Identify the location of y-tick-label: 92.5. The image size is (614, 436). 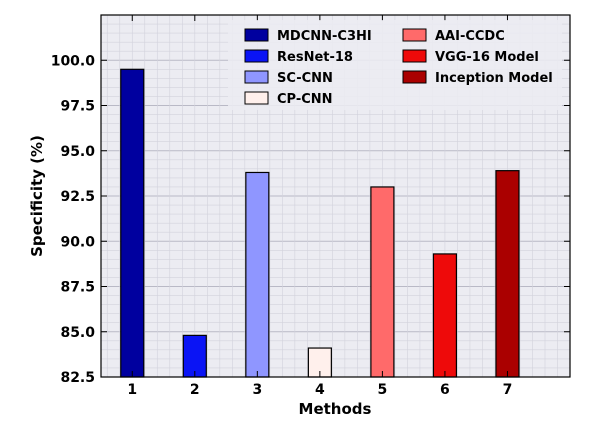
(77, 197).